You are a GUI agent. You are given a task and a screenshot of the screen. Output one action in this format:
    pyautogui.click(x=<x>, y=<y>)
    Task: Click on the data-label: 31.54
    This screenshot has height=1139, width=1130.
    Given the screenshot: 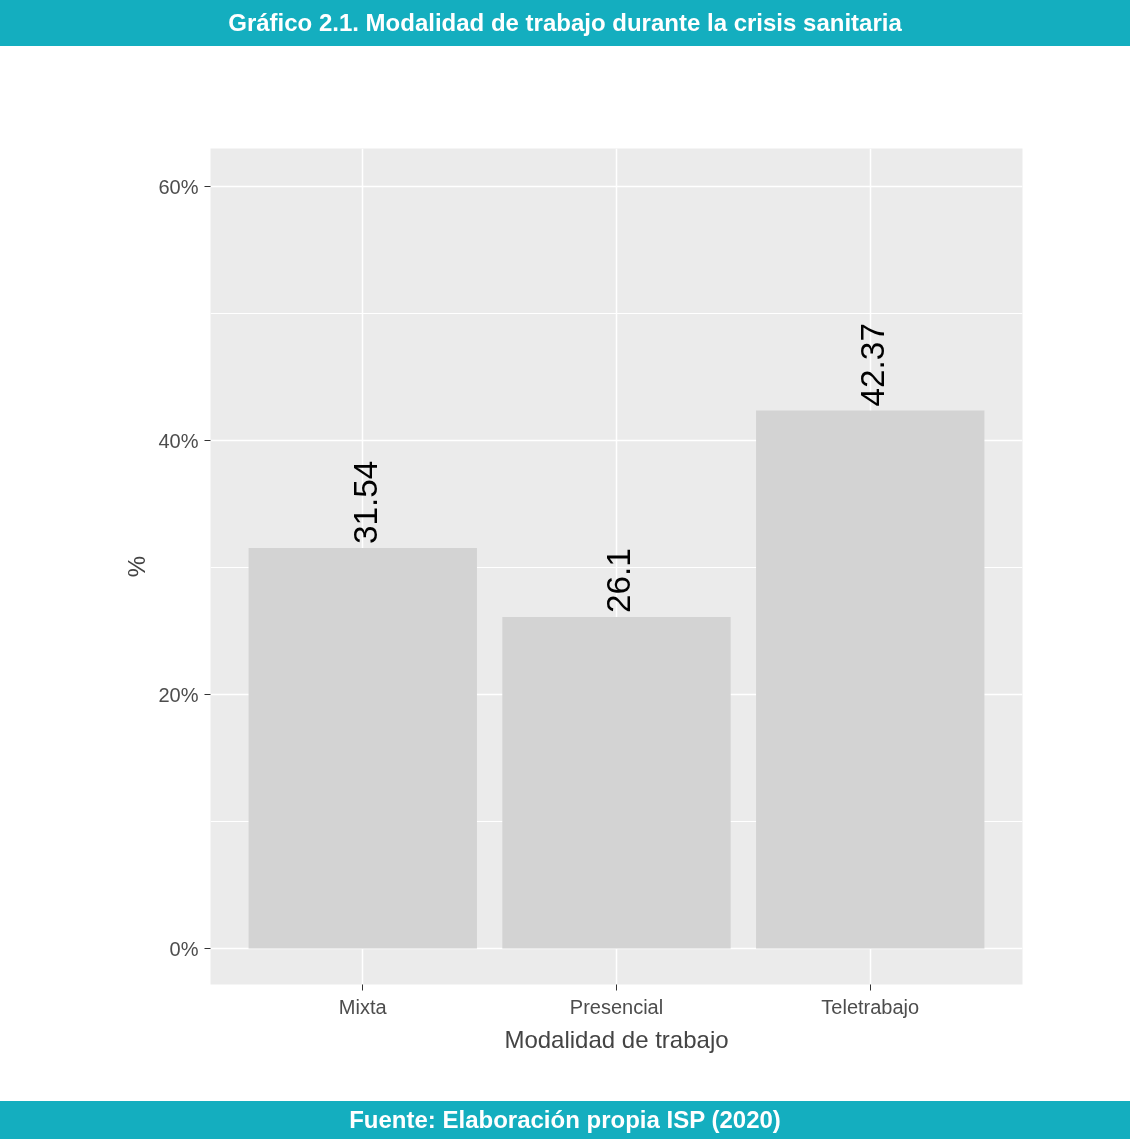 What is the action you would take?
    pyautogui.click(x=365, y=502)
    